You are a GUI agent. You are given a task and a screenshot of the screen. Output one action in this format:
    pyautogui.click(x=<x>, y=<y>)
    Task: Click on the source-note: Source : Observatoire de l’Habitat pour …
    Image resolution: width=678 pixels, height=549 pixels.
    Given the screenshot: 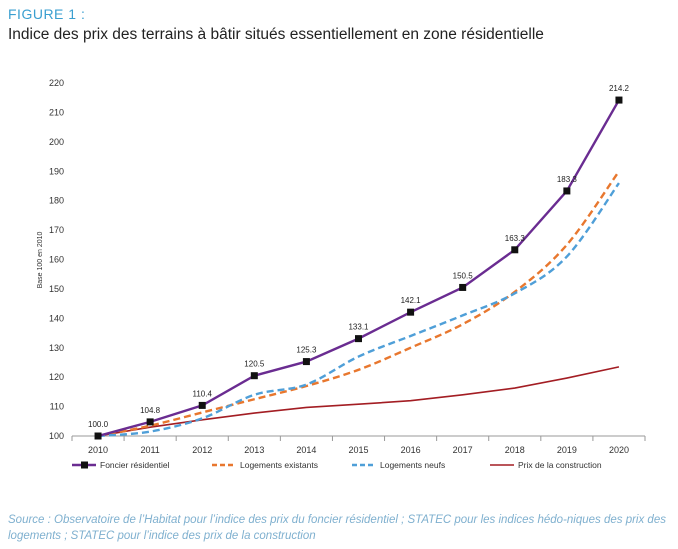 What is the action you would take?
    pyautogui.click(x=337, y=528)
    